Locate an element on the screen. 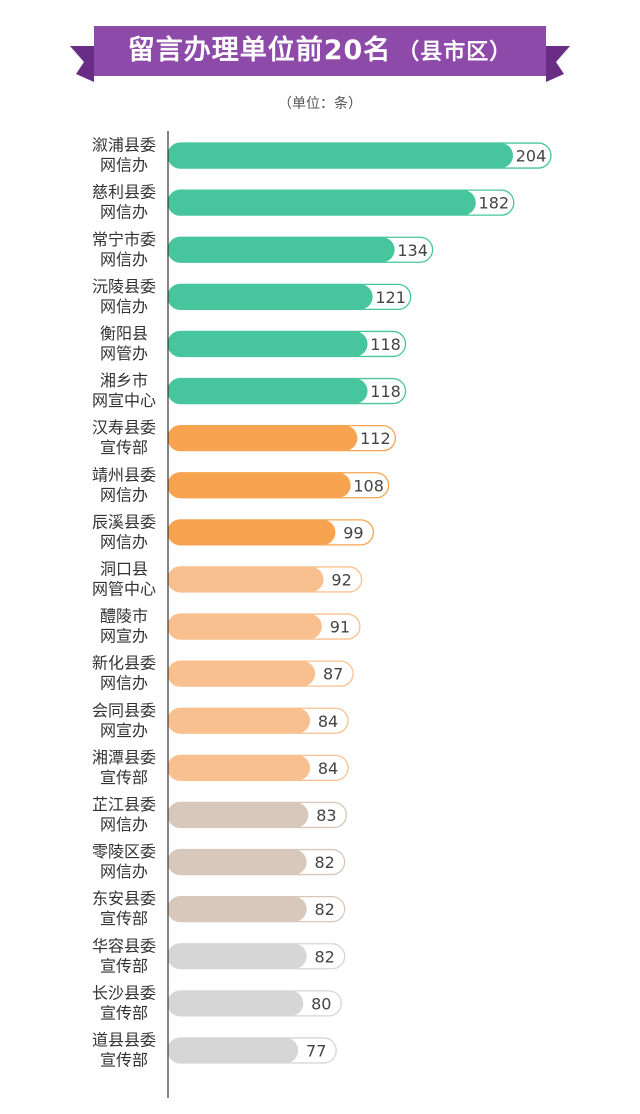 The height and width of the screenshot is (1114, 640). category-label-4-line-1: 沅陵县委 is located at coordinates (124, 286).